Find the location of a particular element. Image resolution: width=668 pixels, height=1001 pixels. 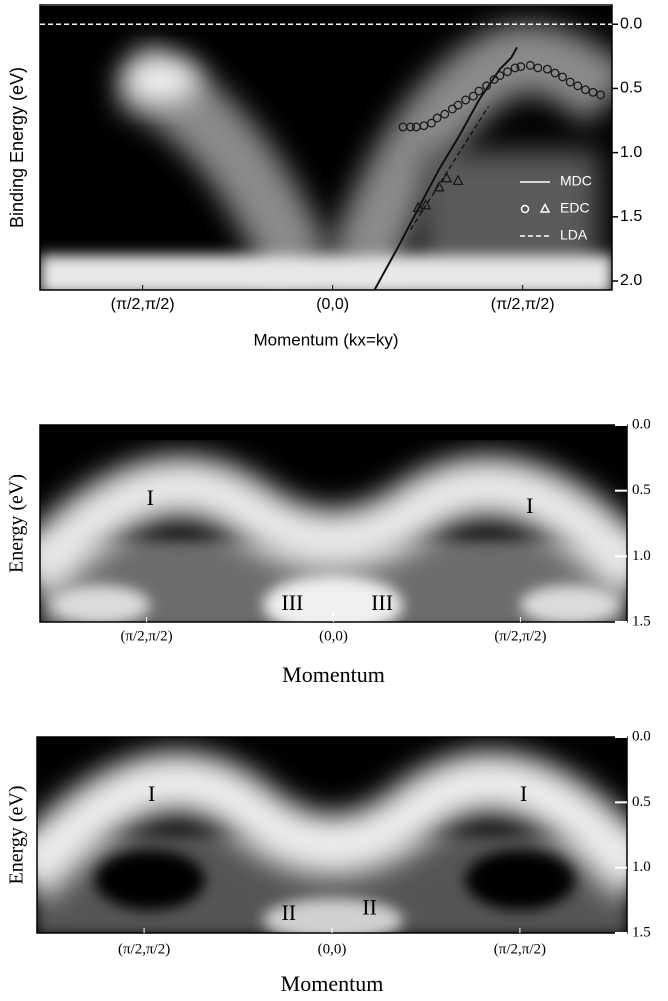

x-axis-label: Momentum (kx=ky) is located at coordinates (326, 339).